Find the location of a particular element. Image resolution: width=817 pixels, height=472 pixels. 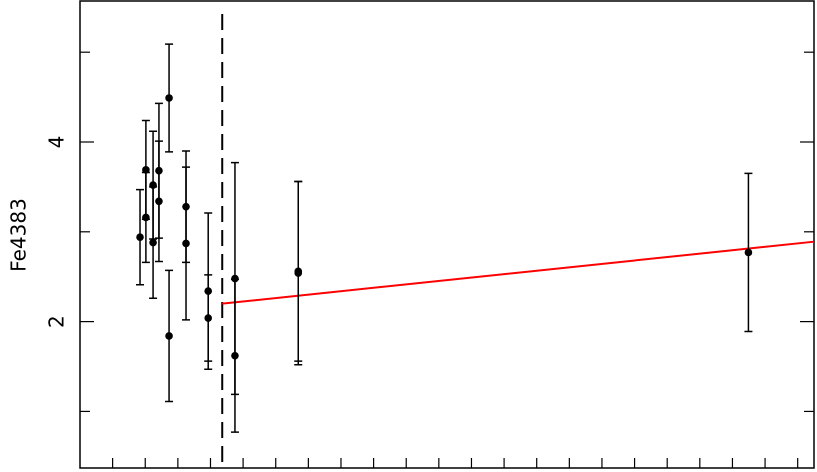

fit-line is located at coordinates (518, 272).